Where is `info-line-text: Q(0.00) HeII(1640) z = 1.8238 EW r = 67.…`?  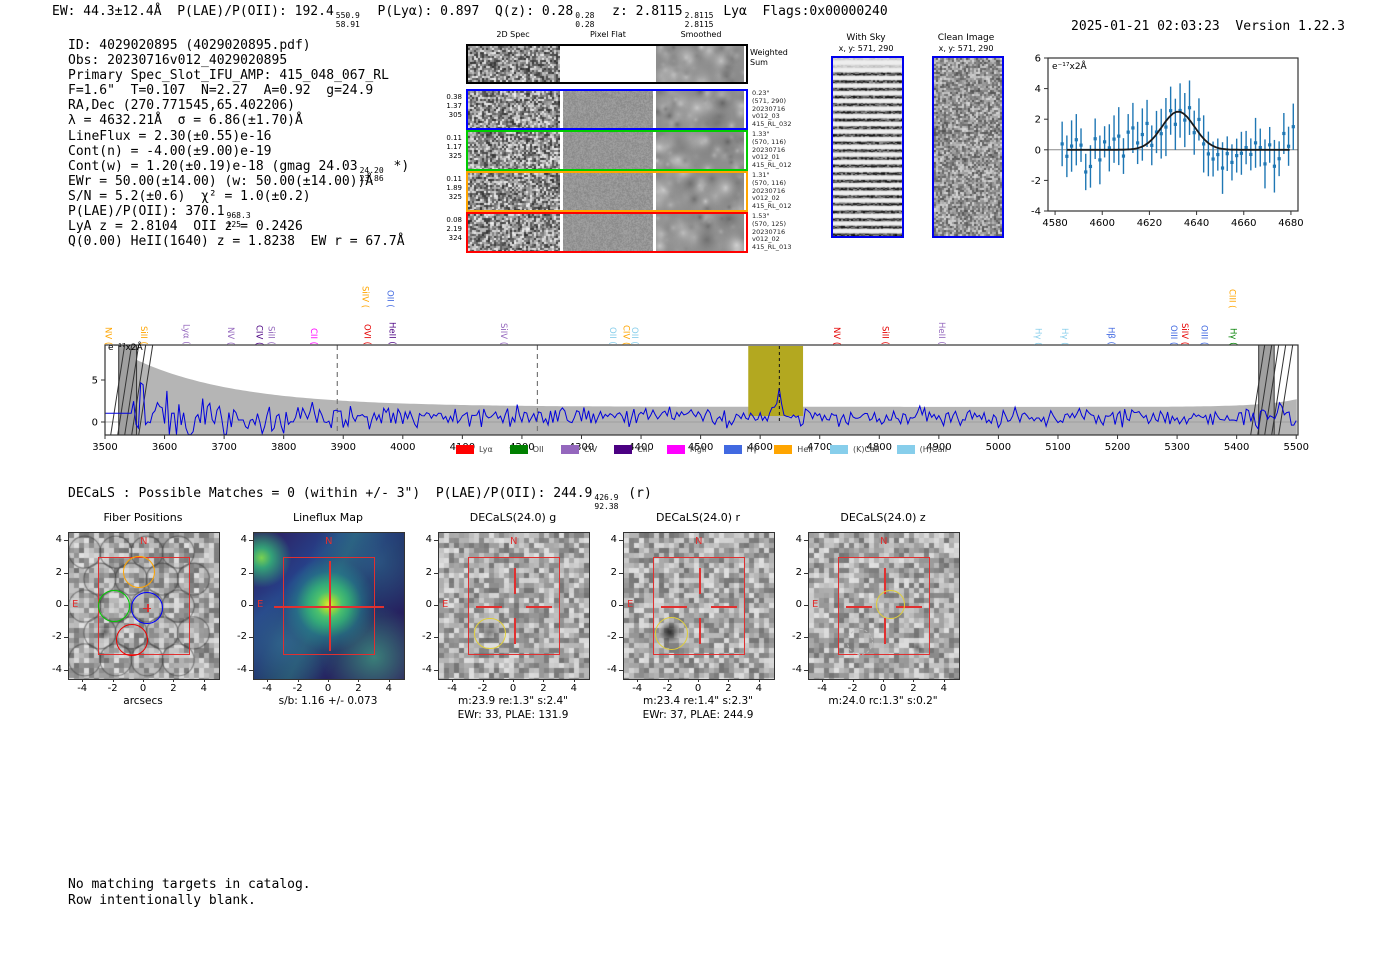 info-line-text: Q(0.00) HeII(1640) z = 1.8238 EW r = 67.… is located at coordinates (236, 242).